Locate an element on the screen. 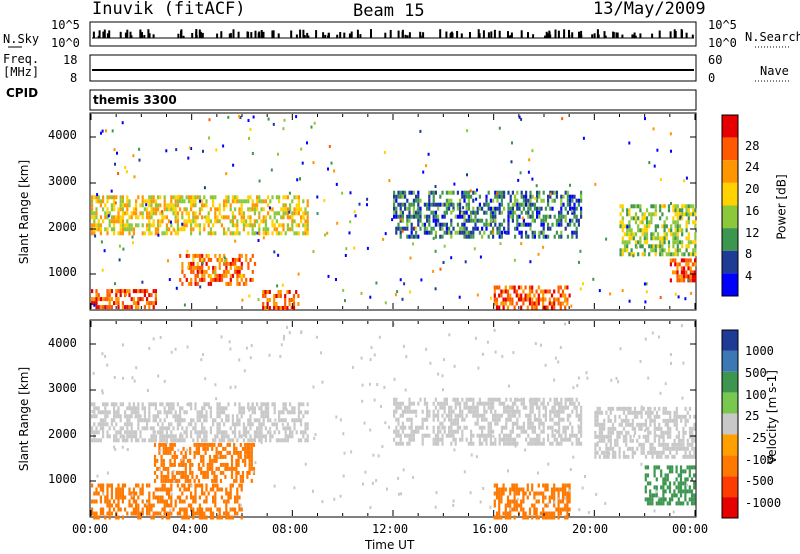 The height and width of the screenshot is (554, 800). freq-tick-high: 18 is located at coordinates (70, 60).